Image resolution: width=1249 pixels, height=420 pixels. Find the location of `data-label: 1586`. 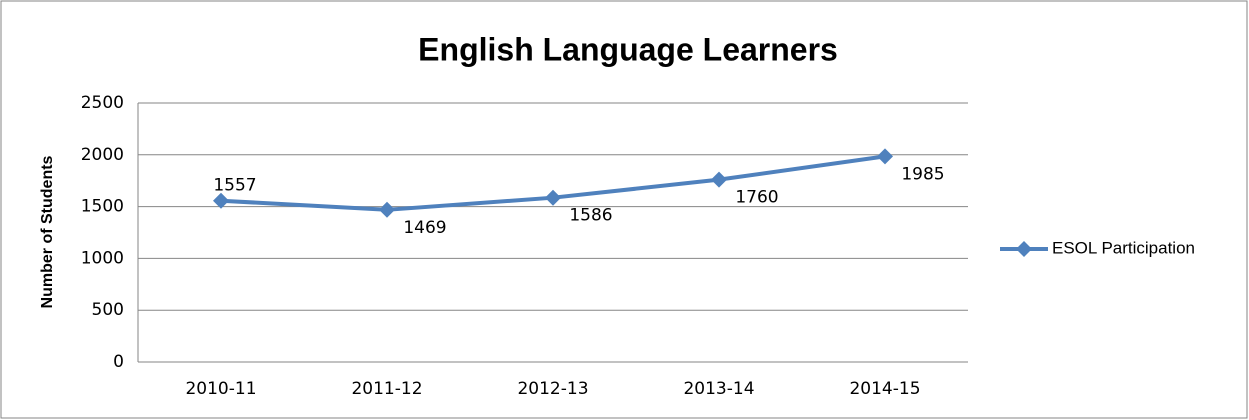

data-label: 1586 is located at coordinates (590, 216).